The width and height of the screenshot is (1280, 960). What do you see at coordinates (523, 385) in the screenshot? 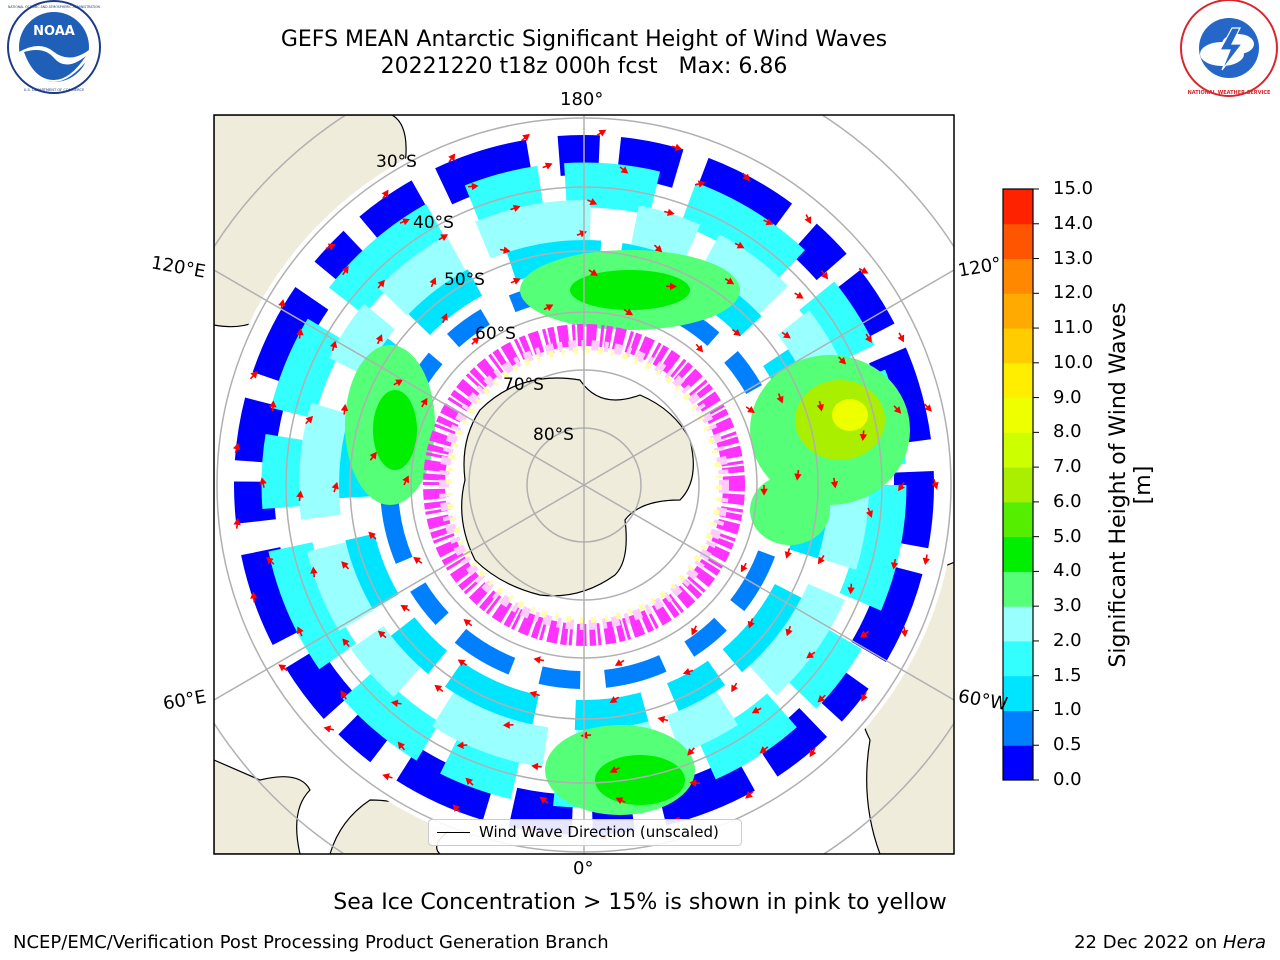
I see `lat-label-70s: 70°S` at bounding box center [523, 385].